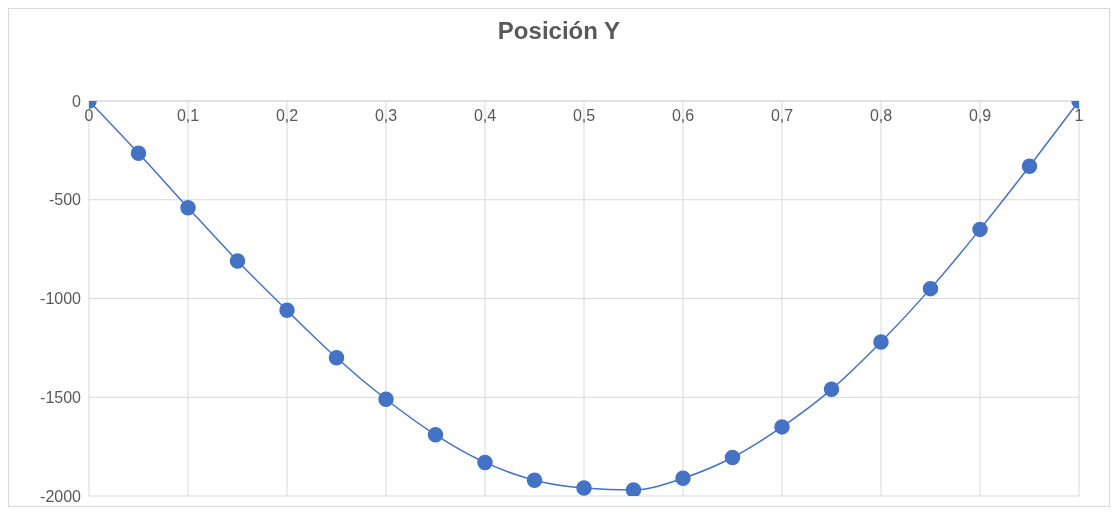 The width and height of the screenshot is (1118, 513). What do you see at coordinates (1079, 115) in the screenshot?
I see `x-tick-label: 1` at bounding box center [1079, 115].